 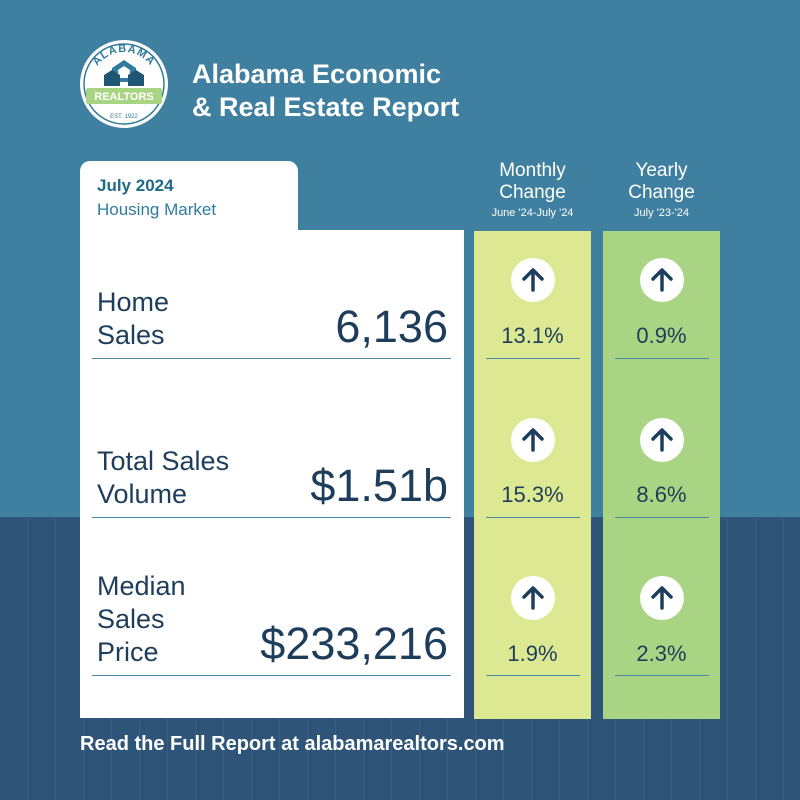 What do you see at coordinates (354, 643) in the screenshot?
I see `median-sales-price-value: $233,216` at bounding box center [354, 643].